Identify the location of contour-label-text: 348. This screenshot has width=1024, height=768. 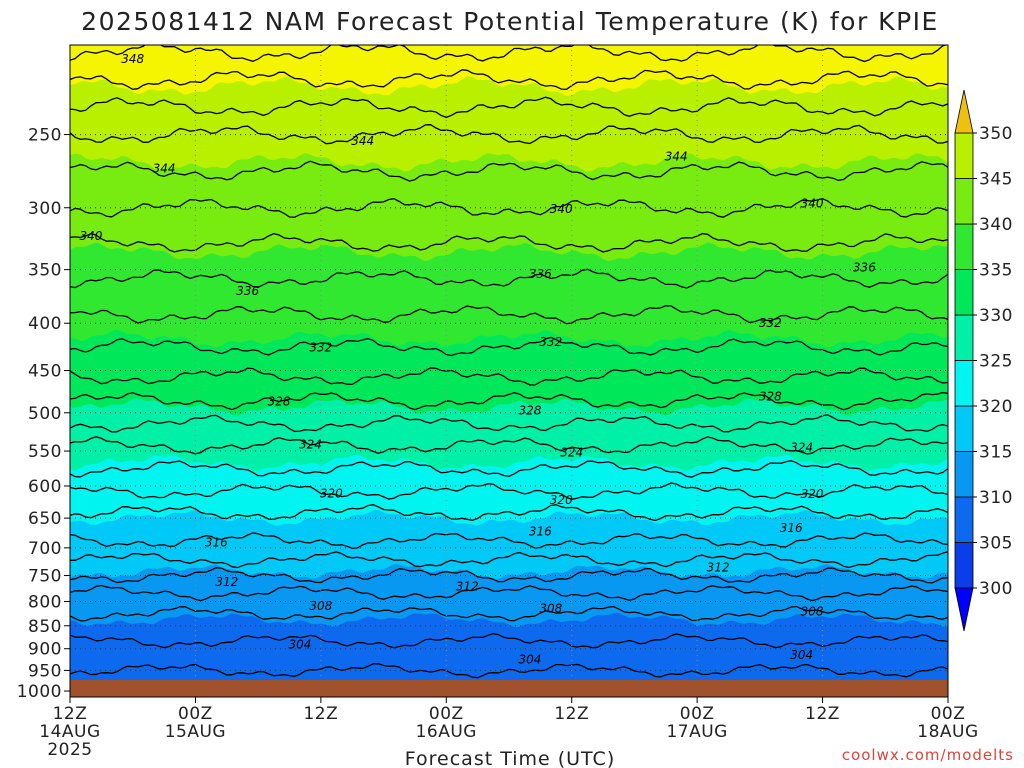
(132, 59).